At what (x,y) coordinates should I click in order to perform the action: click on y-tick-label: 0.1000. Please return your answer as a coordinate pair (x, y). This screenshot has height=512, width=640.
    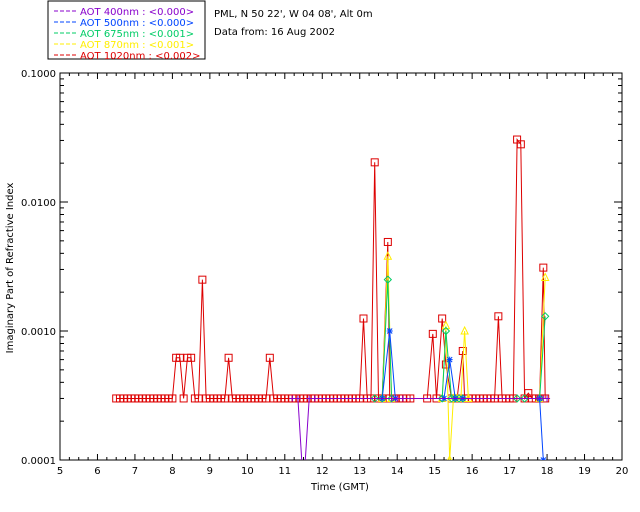
    Looking at the image, I should click on (38, 74).